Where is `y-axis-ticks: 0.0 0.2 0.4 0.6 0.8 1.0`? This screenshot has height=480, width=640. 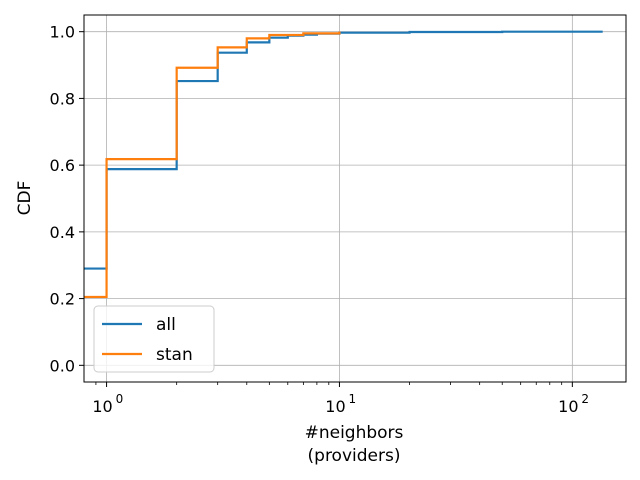
y-axis-ticks: 0.0 0.2 0.4 0.6 0.8 1.0 is located at coordinates (67, 199).